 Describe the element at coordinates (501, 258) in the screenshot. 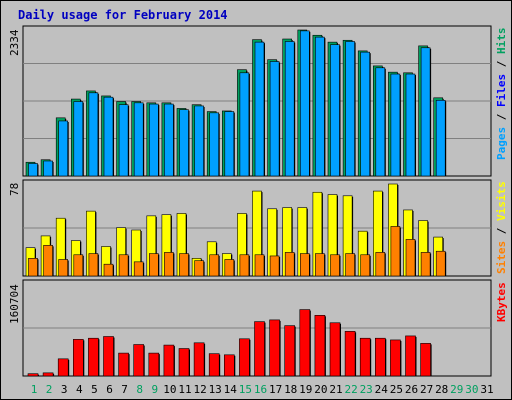

I see `legend-entry: Sites` at that location.